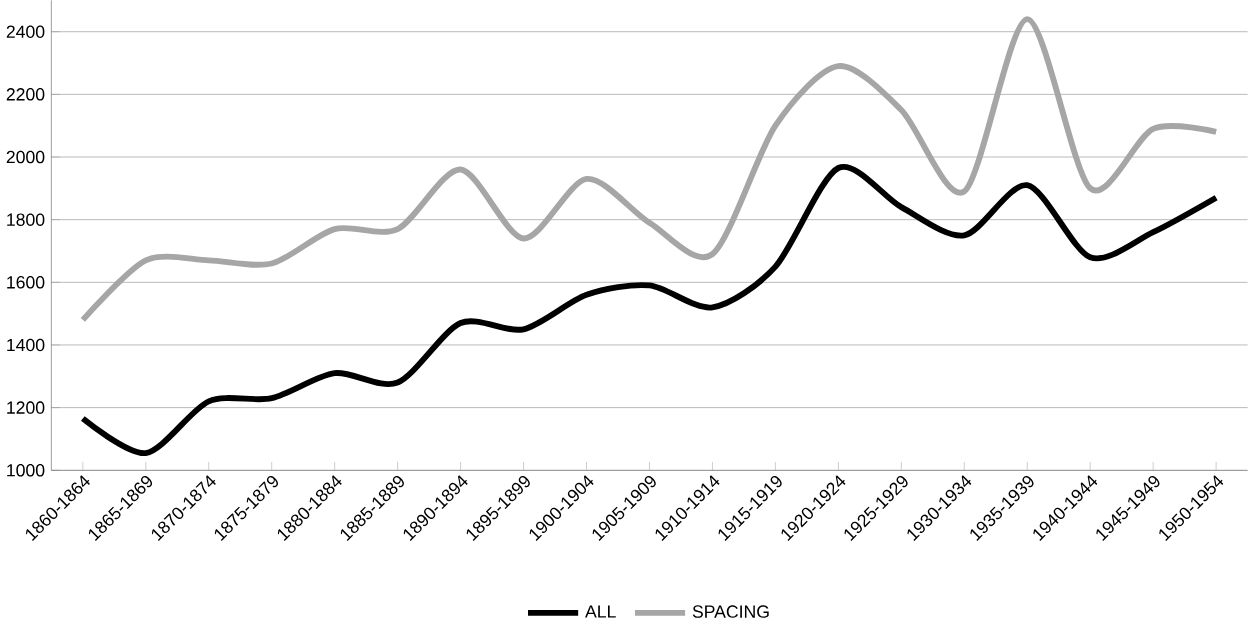 The height and width of the screenshot is (628, 1248). I want to click on y-tick-label: 2400, so click(25, 31).